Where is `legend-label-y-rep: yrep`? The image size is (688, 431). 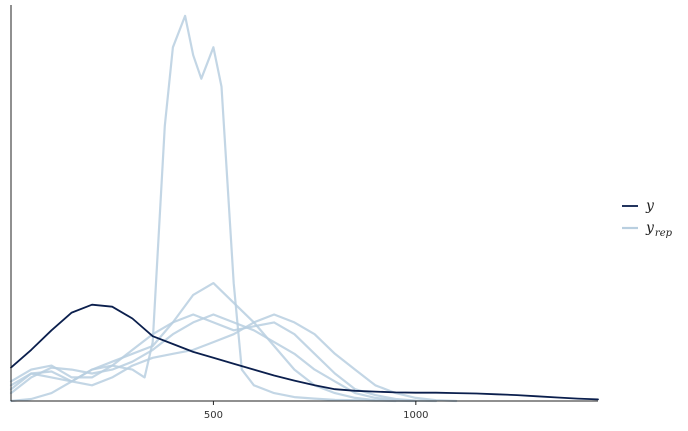
legend-label-y-rep: yrep is located at coordinates (659, 229).